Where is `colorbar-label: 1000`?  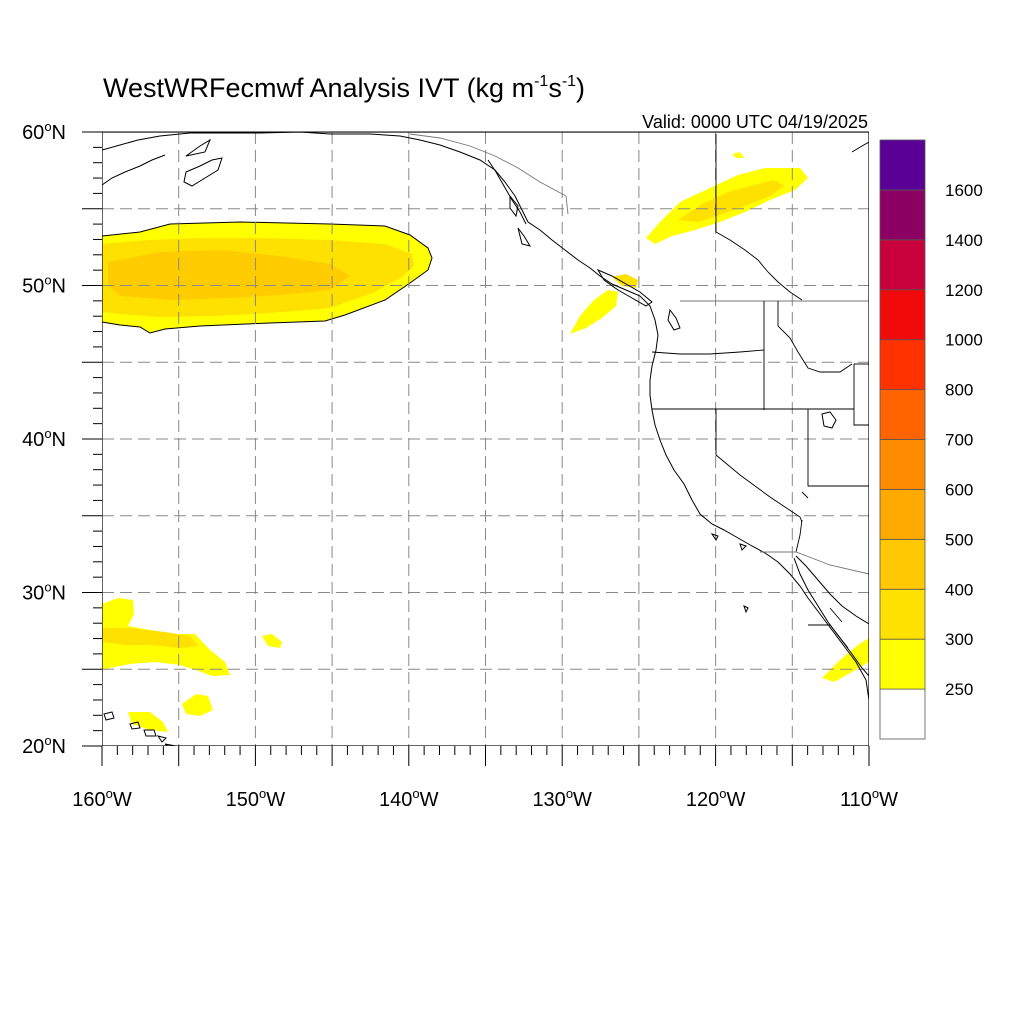 colorbar-label: 1000 is located at coordinates (964, 340).